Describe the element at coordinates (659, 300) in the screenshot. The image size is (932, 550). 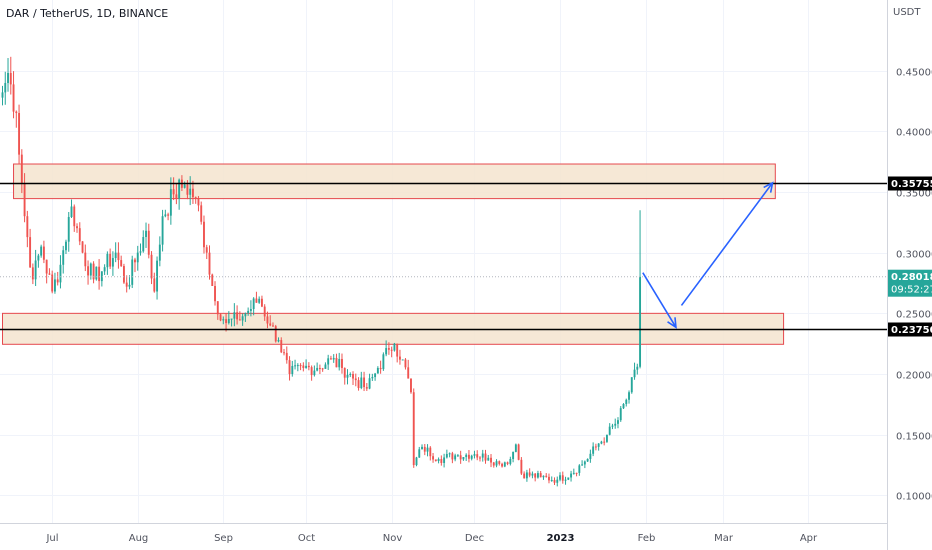
I see `projection-leg-down` at that location.